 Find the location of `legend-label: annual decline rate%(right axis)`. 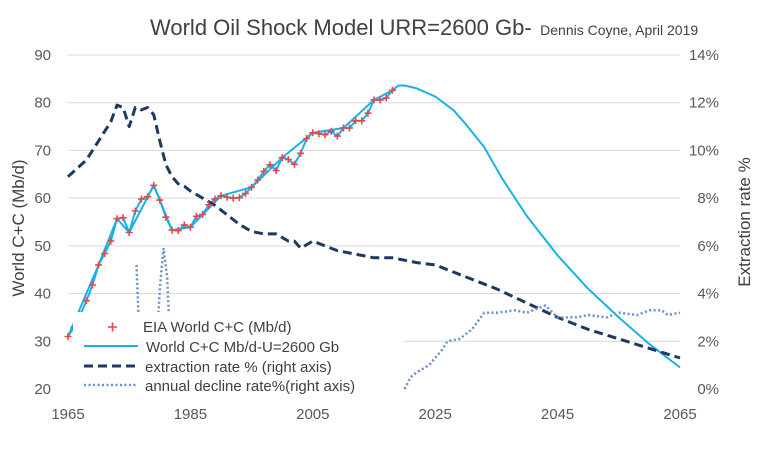

legend-label: annual decline rate%(right axis) is located at coordinates (250, 386).